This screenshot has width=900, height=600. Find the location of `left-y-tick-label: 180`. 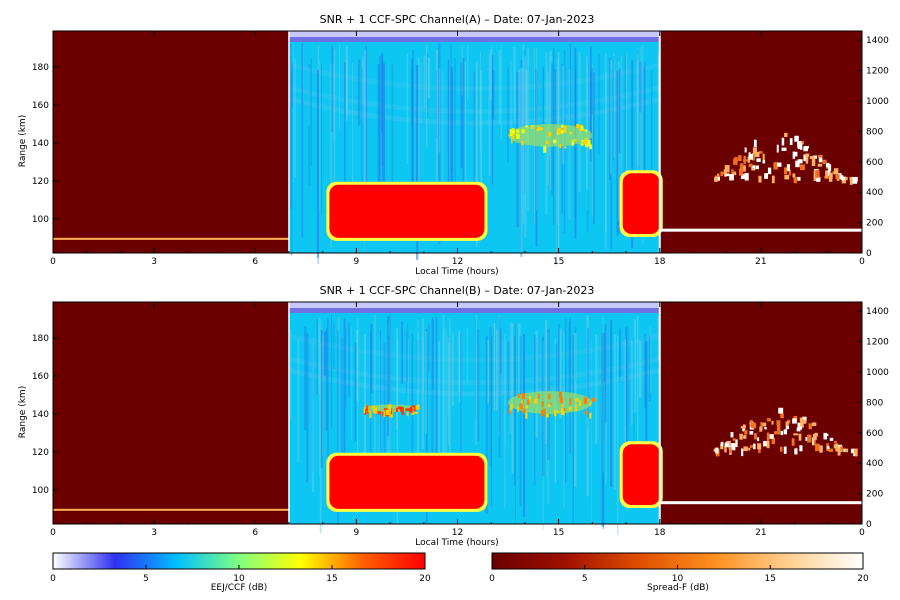

left-y-tick-label: 180 is located at coordinates (40, 68).